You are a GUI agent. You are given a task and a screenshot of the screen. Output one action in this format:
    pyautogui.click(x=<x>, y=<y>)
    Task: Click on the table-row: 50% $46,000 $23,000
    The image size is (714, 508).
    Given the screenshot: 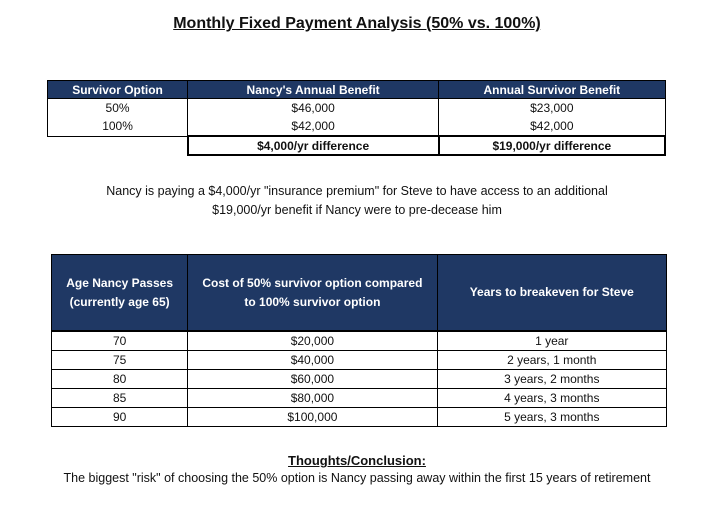 What is the action you would take?
    pyautogui.click(x=356, y=107)
    